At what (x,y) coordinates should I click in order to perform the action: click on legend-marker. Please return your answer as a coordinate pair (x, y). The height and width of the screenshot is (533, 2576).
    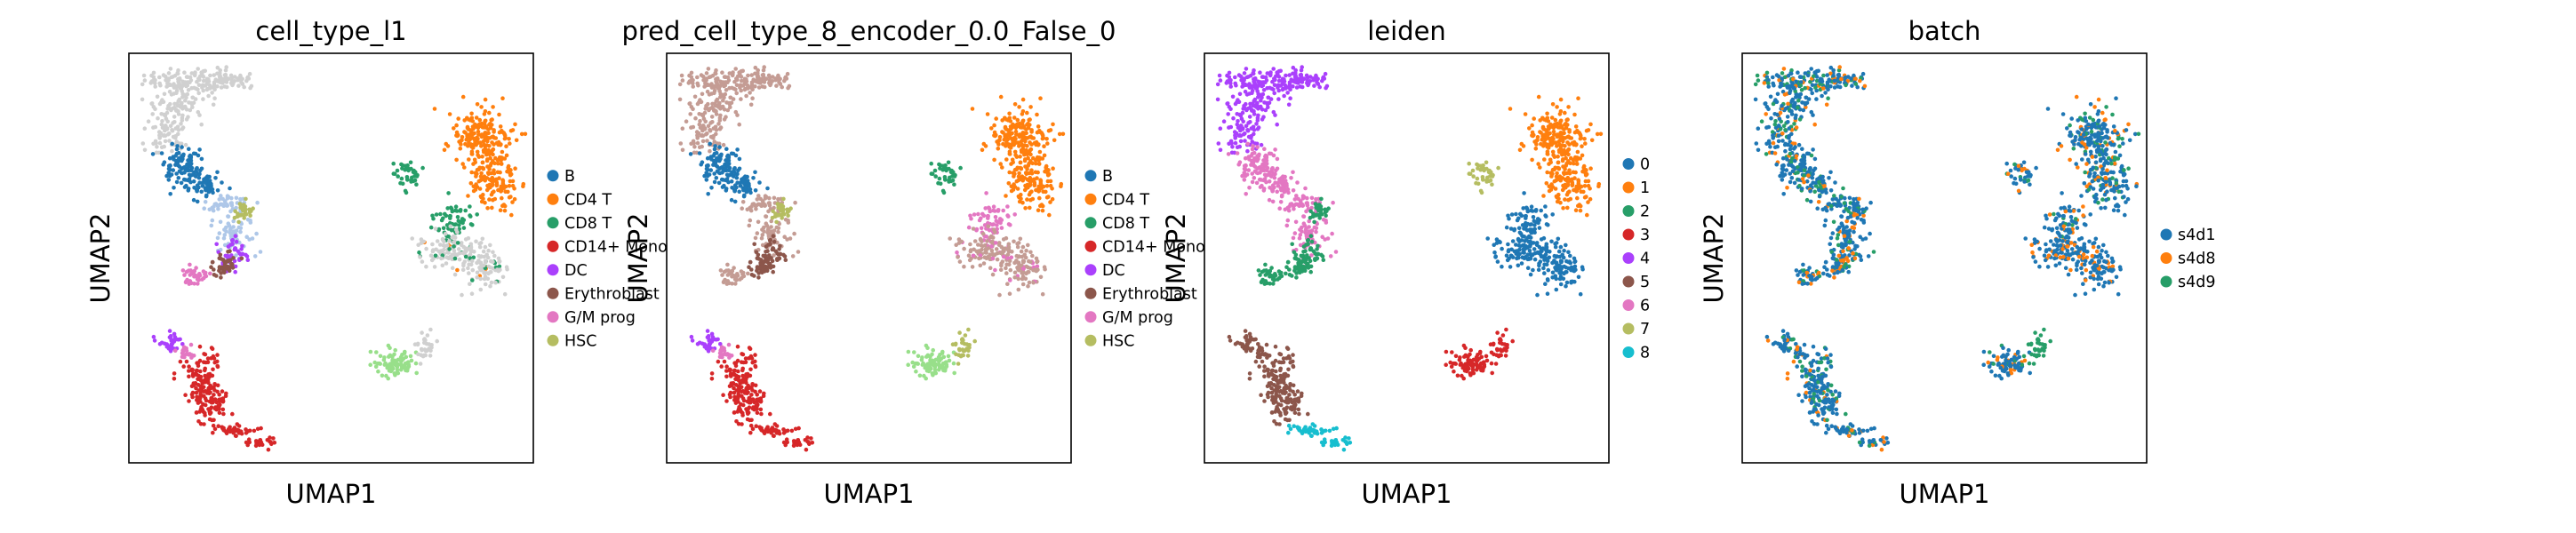
    Looking at the image, I should click on (1090, 270).